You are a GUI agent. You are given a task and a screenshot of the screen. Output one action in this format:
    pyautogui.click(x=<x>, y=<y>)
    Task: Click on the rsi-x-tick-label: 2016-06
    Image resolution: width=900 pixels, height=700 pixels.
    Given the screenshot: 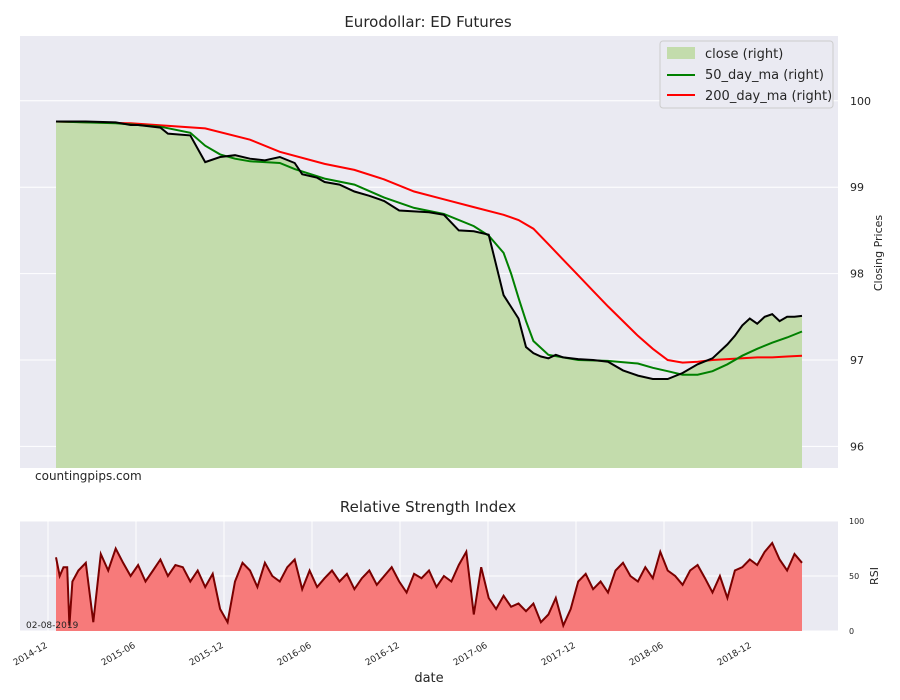 What is the action you would take?
    pyautogui.click(x=295, y=655)
    